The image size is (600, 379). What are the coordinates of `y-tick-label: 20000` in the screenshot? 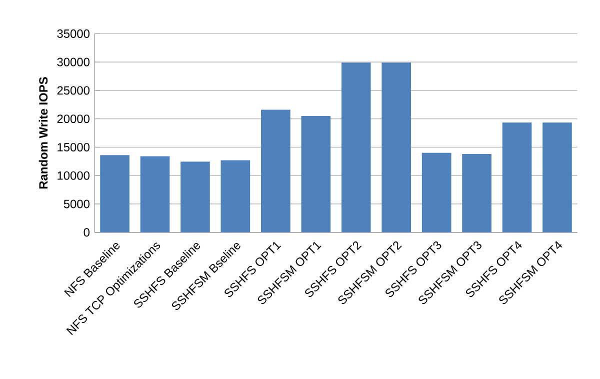 It's located at (73, 119).